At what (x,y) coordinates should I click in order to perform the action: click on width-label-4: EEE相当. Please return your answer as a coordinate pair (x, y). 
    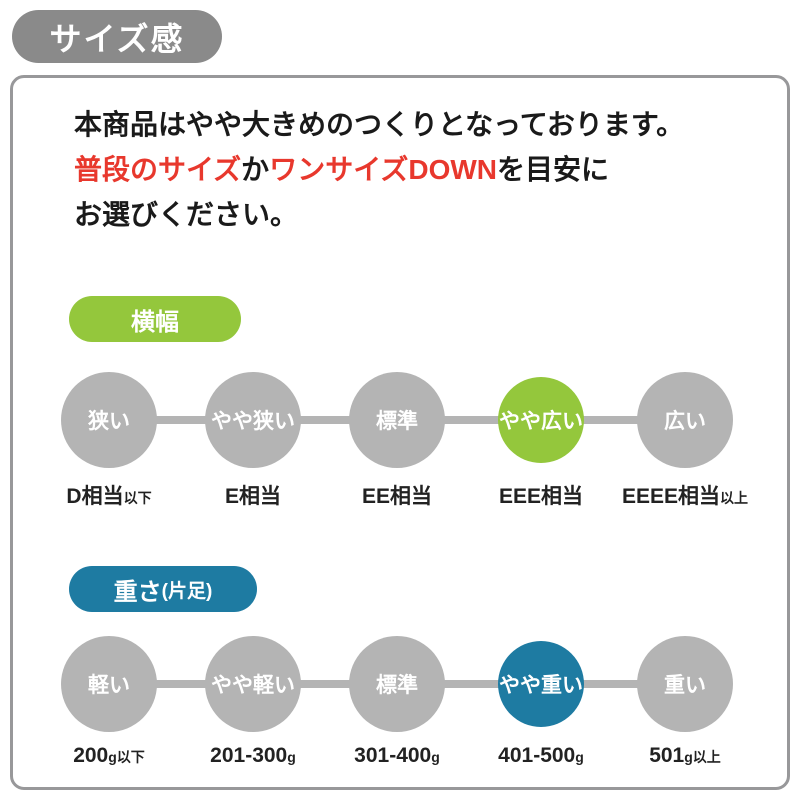
    Looking at the image, I should click on (541, 496).